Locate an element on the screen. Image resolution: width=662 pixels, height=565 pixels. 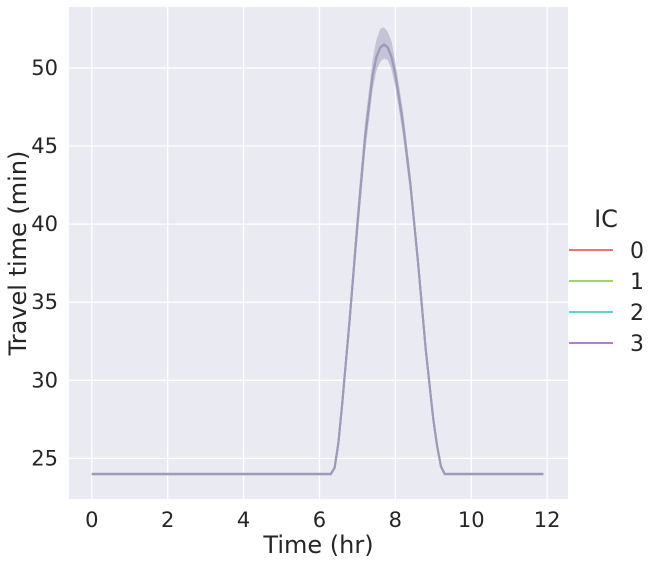
x-axis-label: Time (hr) is located at coordinates (317, 545).